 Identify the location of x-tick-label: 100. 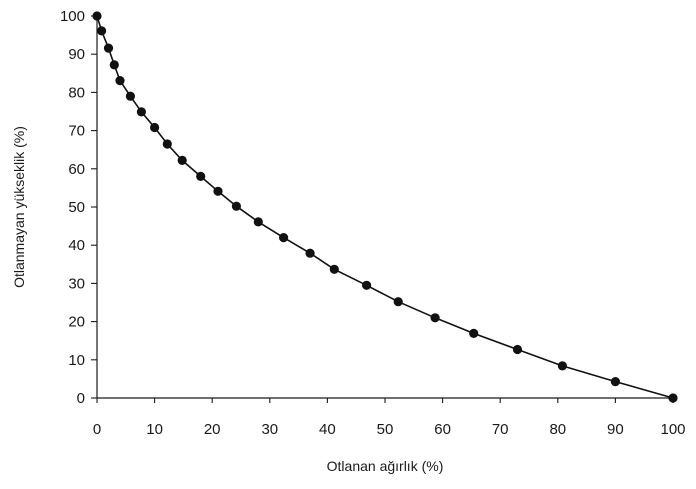
(672, 429).